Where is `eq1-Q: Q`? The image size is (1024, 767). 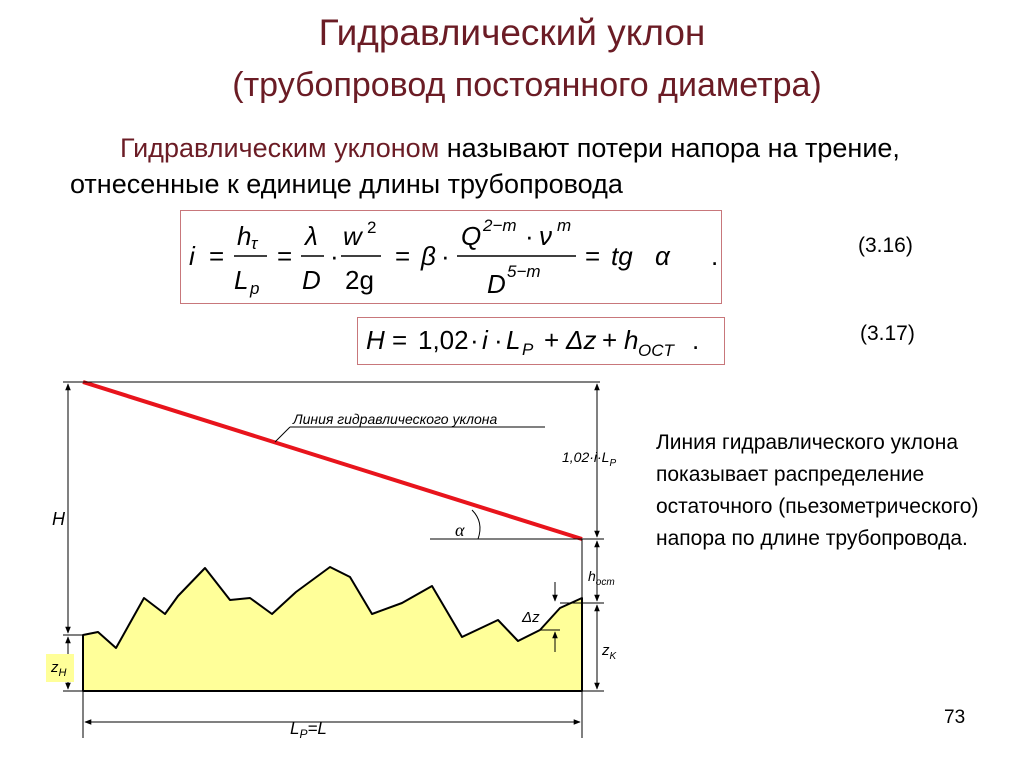 eq1-Q: Q is located at coordinates (471, 236).